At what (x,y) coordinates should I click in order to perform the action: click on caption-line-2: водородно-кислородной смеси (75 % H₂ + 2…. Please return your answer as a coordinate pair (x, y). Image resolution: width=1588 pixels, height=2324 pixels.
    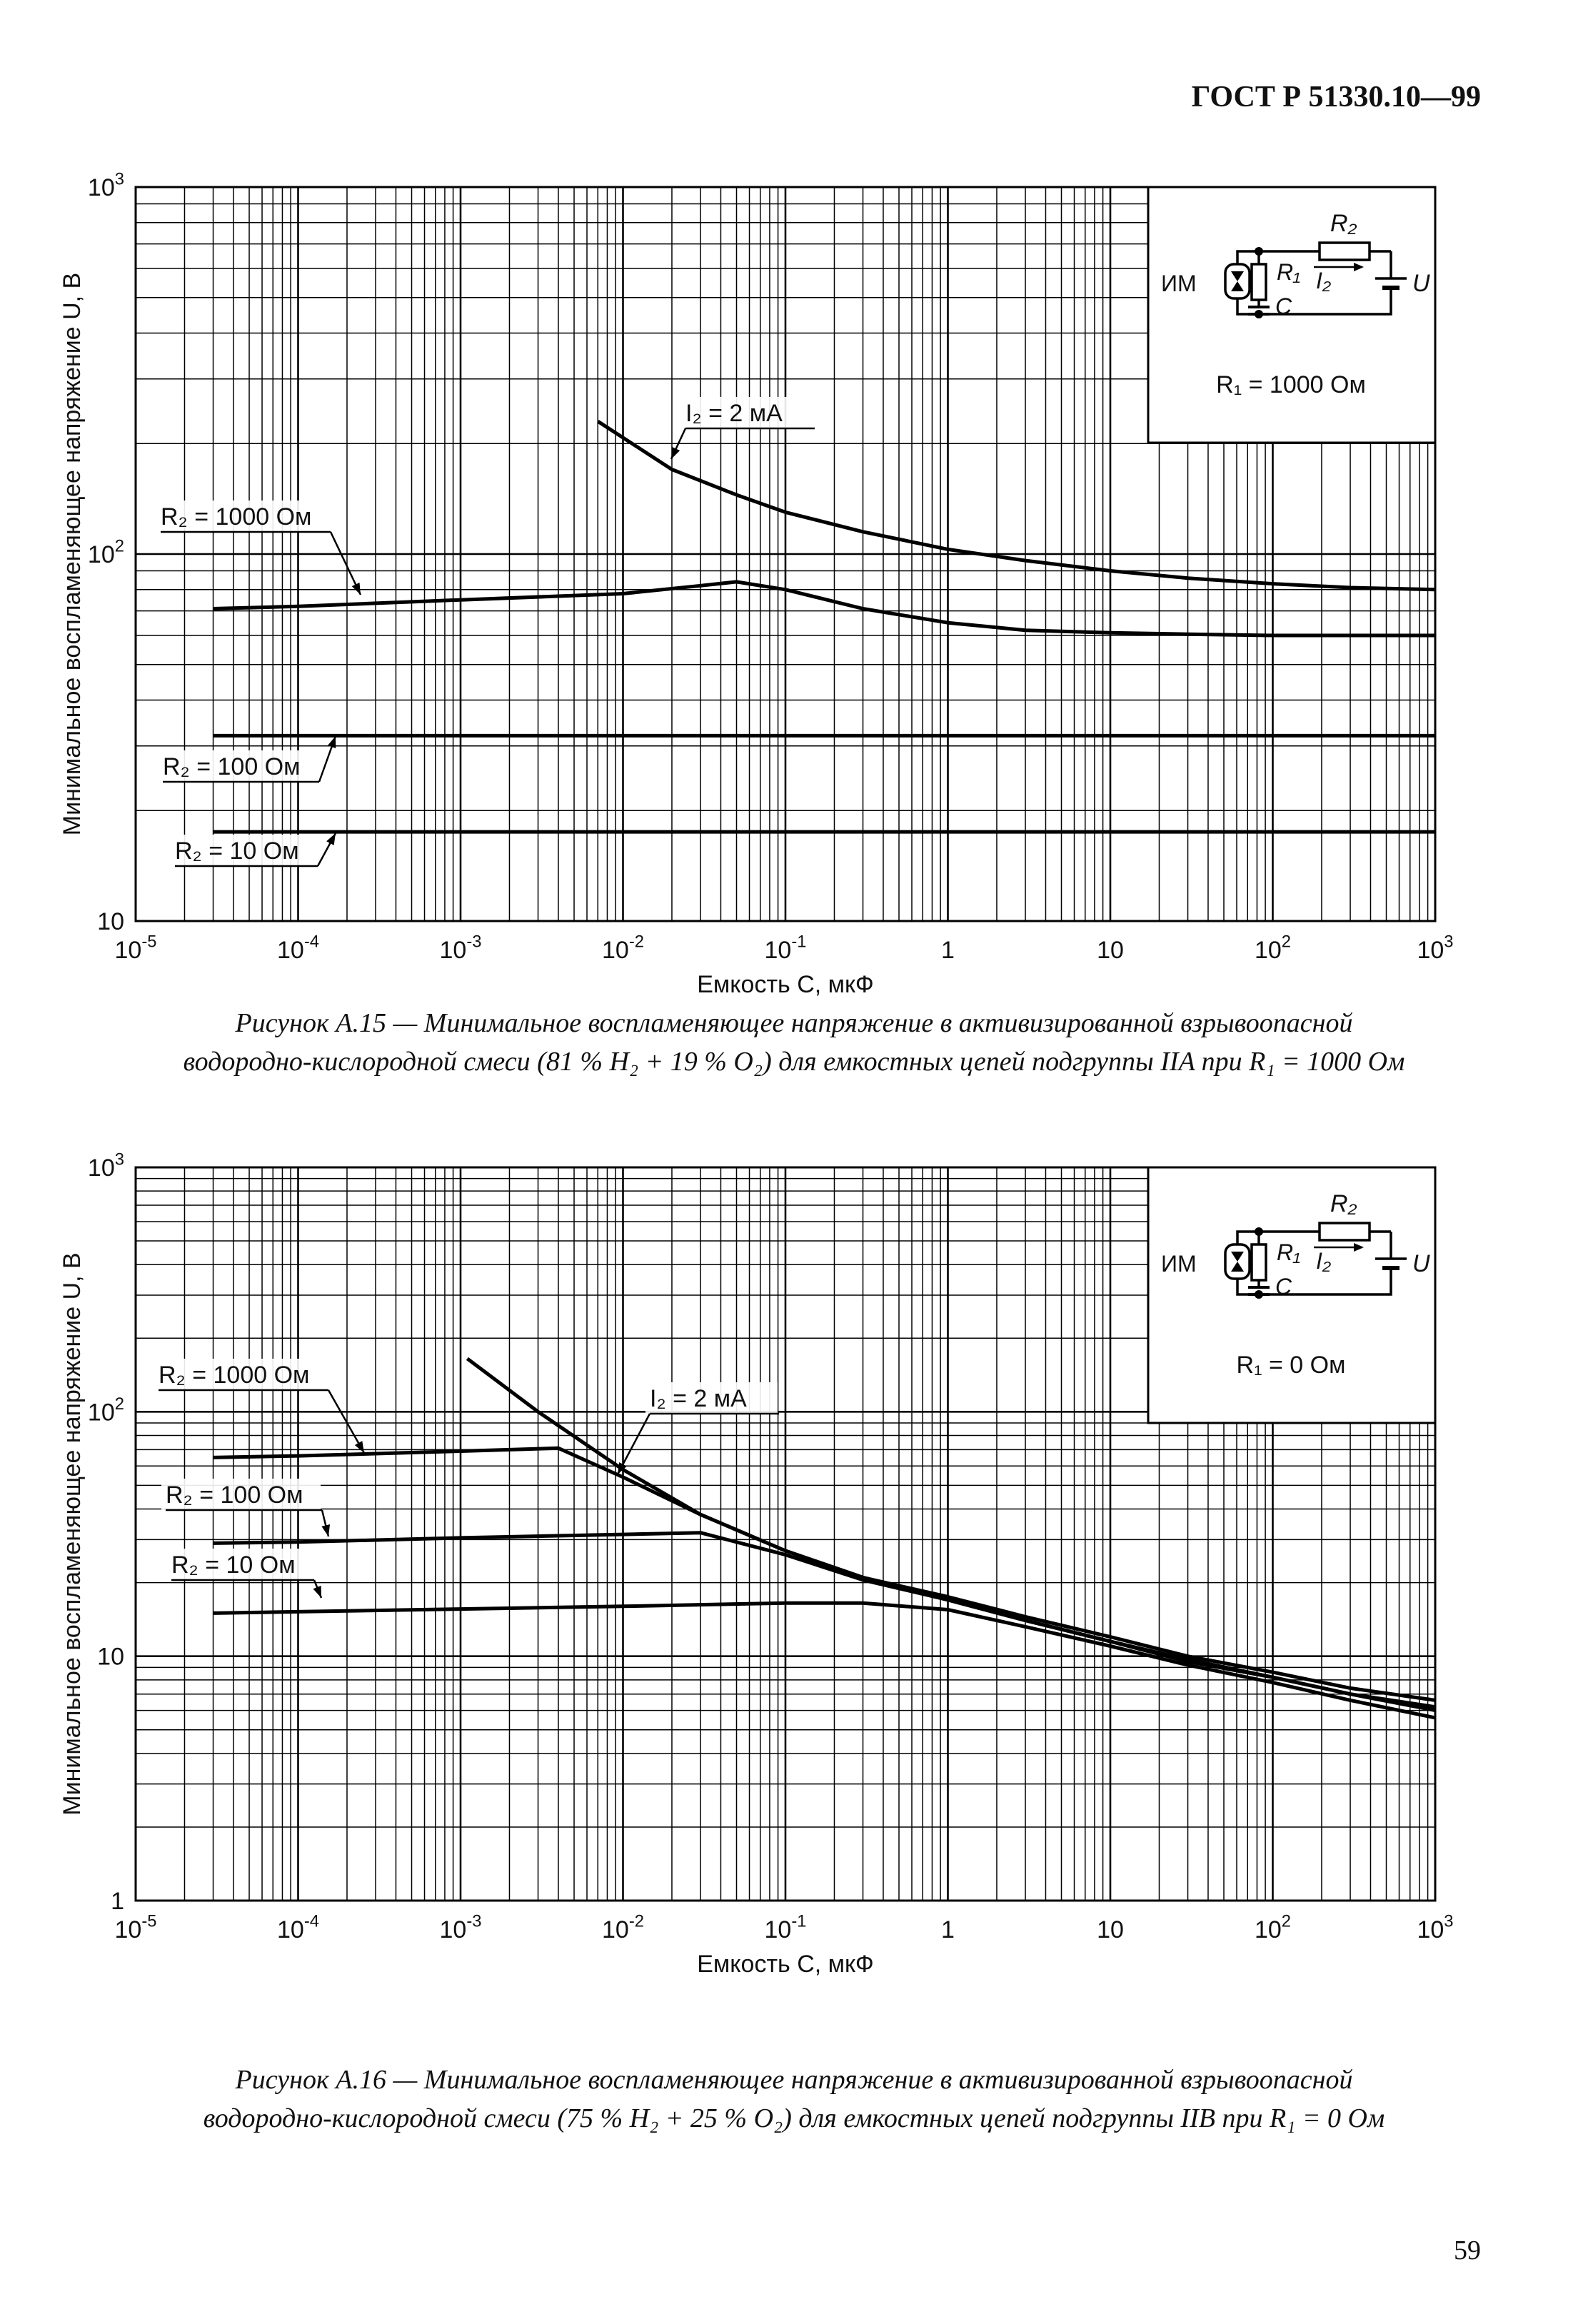
    Looking at the image, I should click on (794, 2118).